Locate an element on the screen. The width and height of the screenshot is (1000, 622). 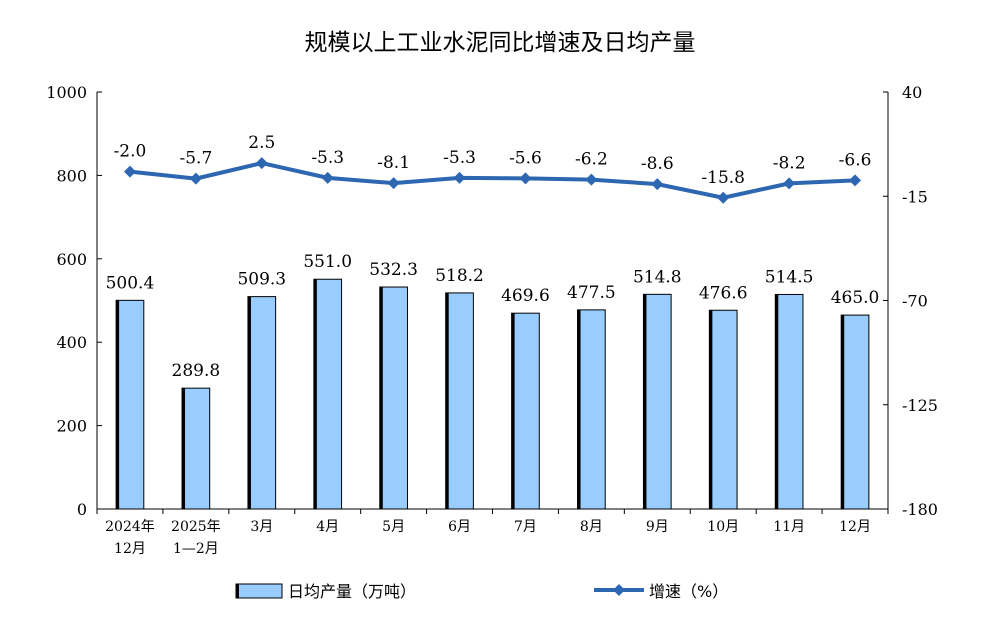
bar-value-label: 509.3 is located at coordinates (261, 280).